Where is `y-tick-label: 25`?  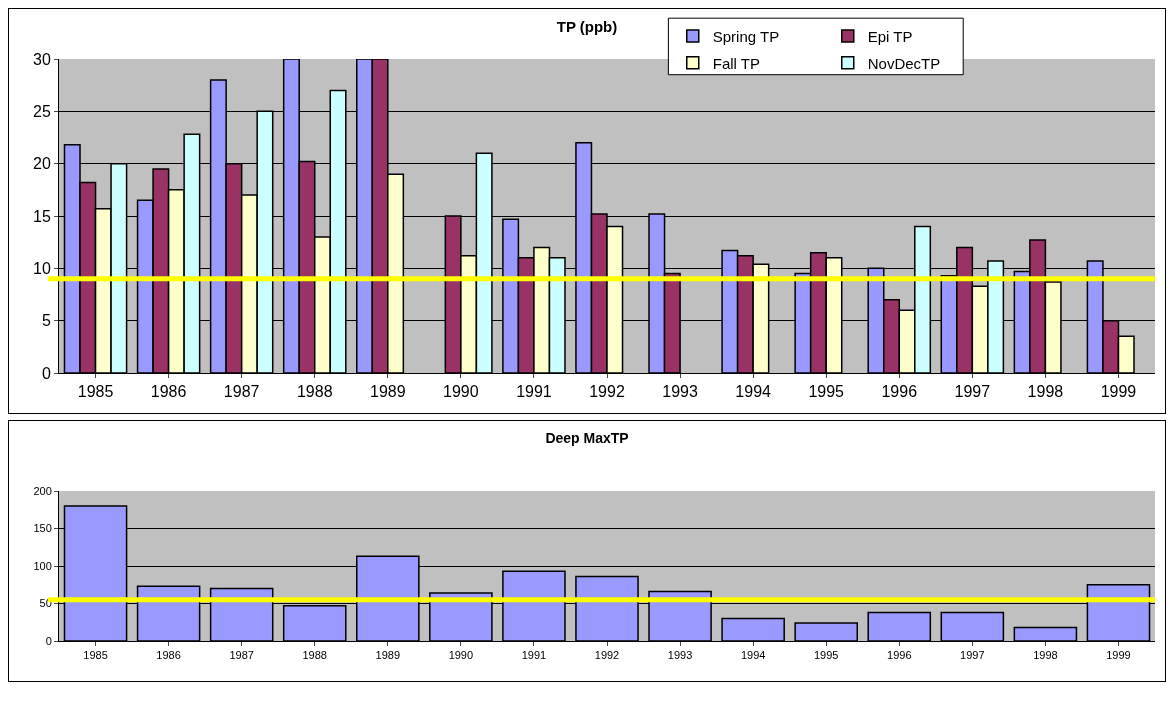
y-tick-label: 25 is located at coordinates (42, 111).